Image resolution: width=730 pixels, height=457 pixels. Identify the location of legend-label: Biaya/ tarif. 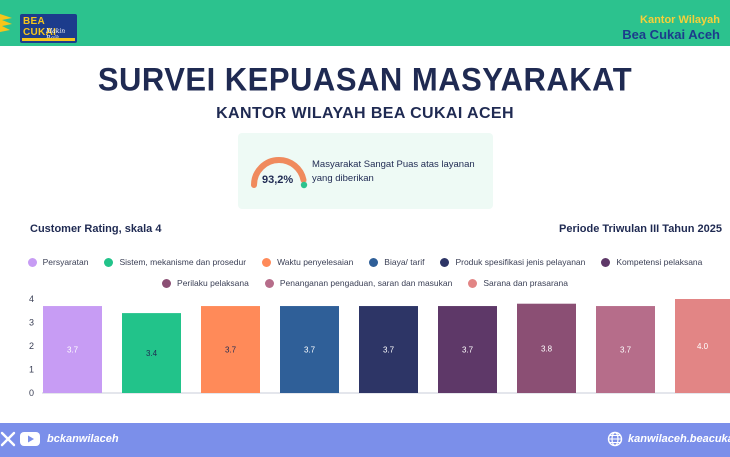
(404, 262).